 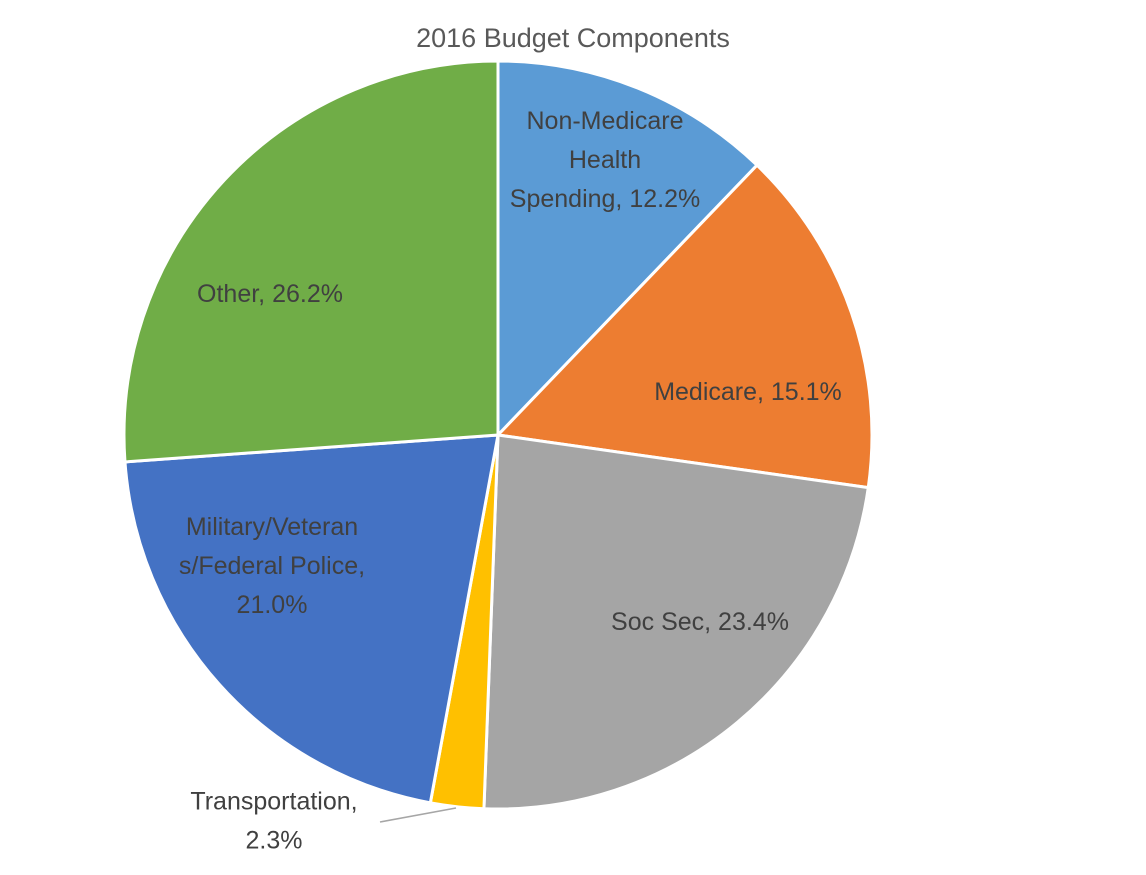 What do you see at coordinates (272, 527) in the screenshot?
I see `data-label-line: Military/Veteran` at bounding box center [272, 527].